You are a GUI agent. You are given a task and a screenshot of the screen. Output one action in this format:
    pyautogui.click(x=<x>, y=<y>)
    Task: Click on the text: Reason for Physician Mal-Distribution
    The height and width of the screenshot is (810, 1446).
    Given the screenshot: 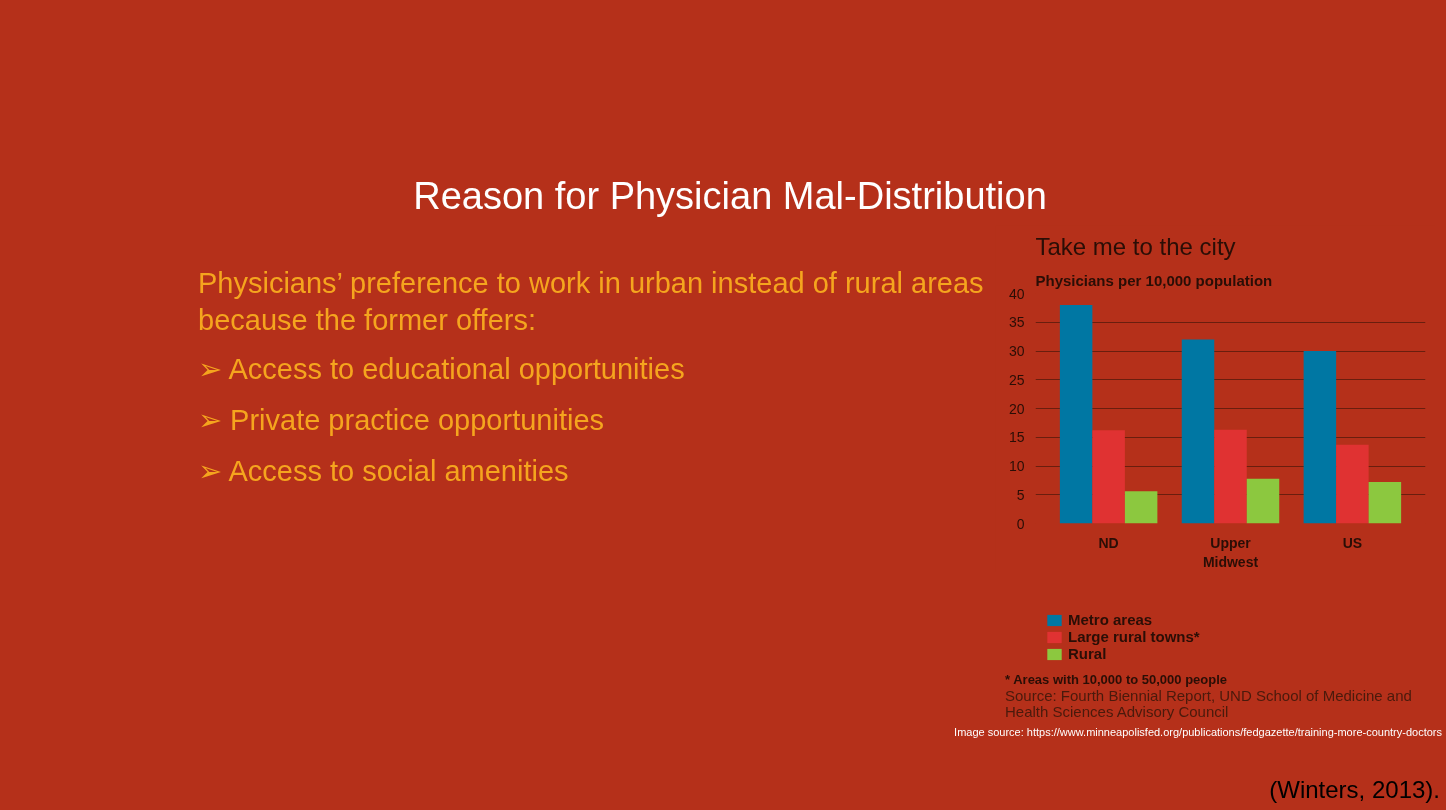 What is the action you would take?
    pyautogui.click(x=730, y=196)
    